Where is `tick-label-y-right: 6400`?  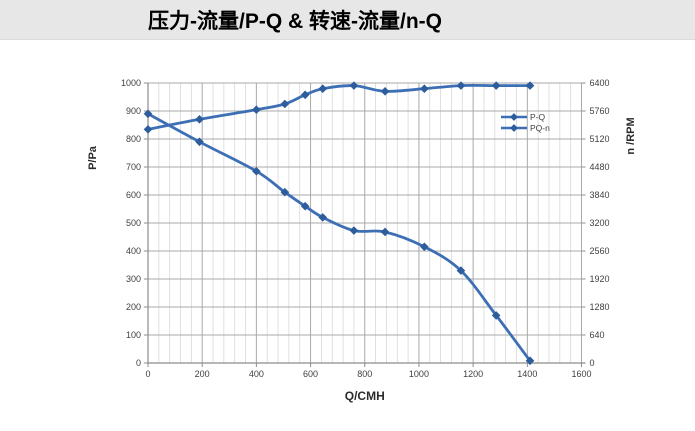 tick-label-y-right: 6400 is located at coordinates (600, 83).